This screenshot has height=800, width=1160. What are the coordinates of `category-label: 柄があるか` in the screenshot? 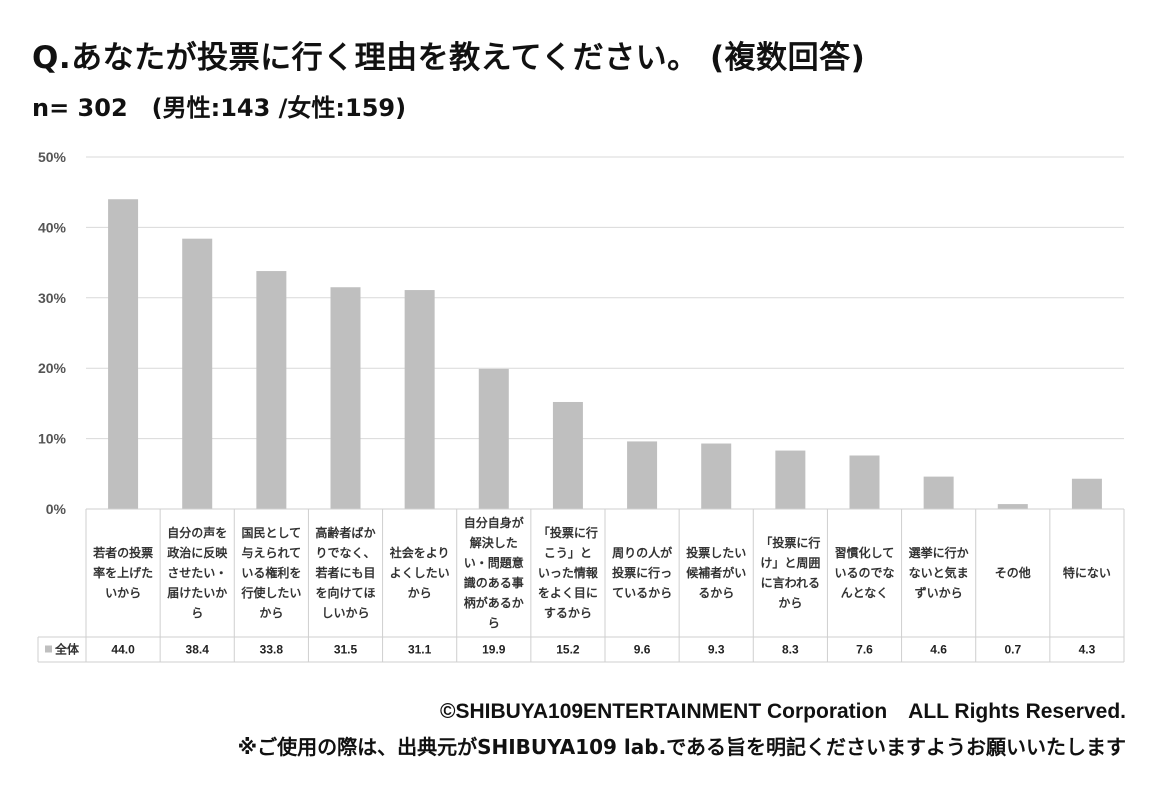 It's located at (494, 602).